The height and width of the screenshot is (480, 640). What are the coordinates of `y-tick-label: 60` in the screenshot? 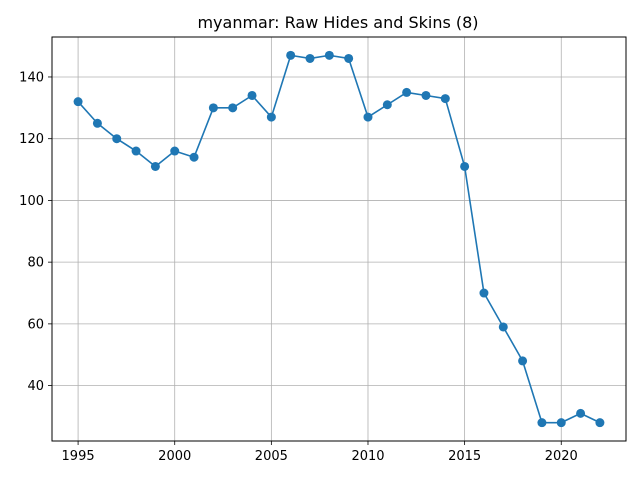 It's located at (35, 324).